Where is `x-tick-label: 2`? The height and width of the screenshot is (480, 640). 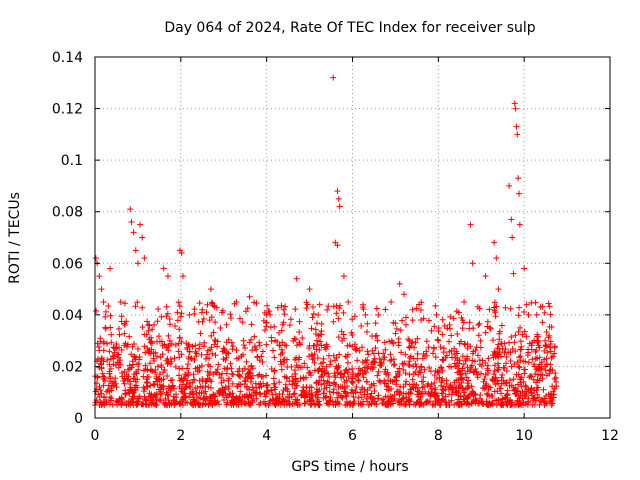 x-tick-label: 2 is located at coordinates (180, 436).